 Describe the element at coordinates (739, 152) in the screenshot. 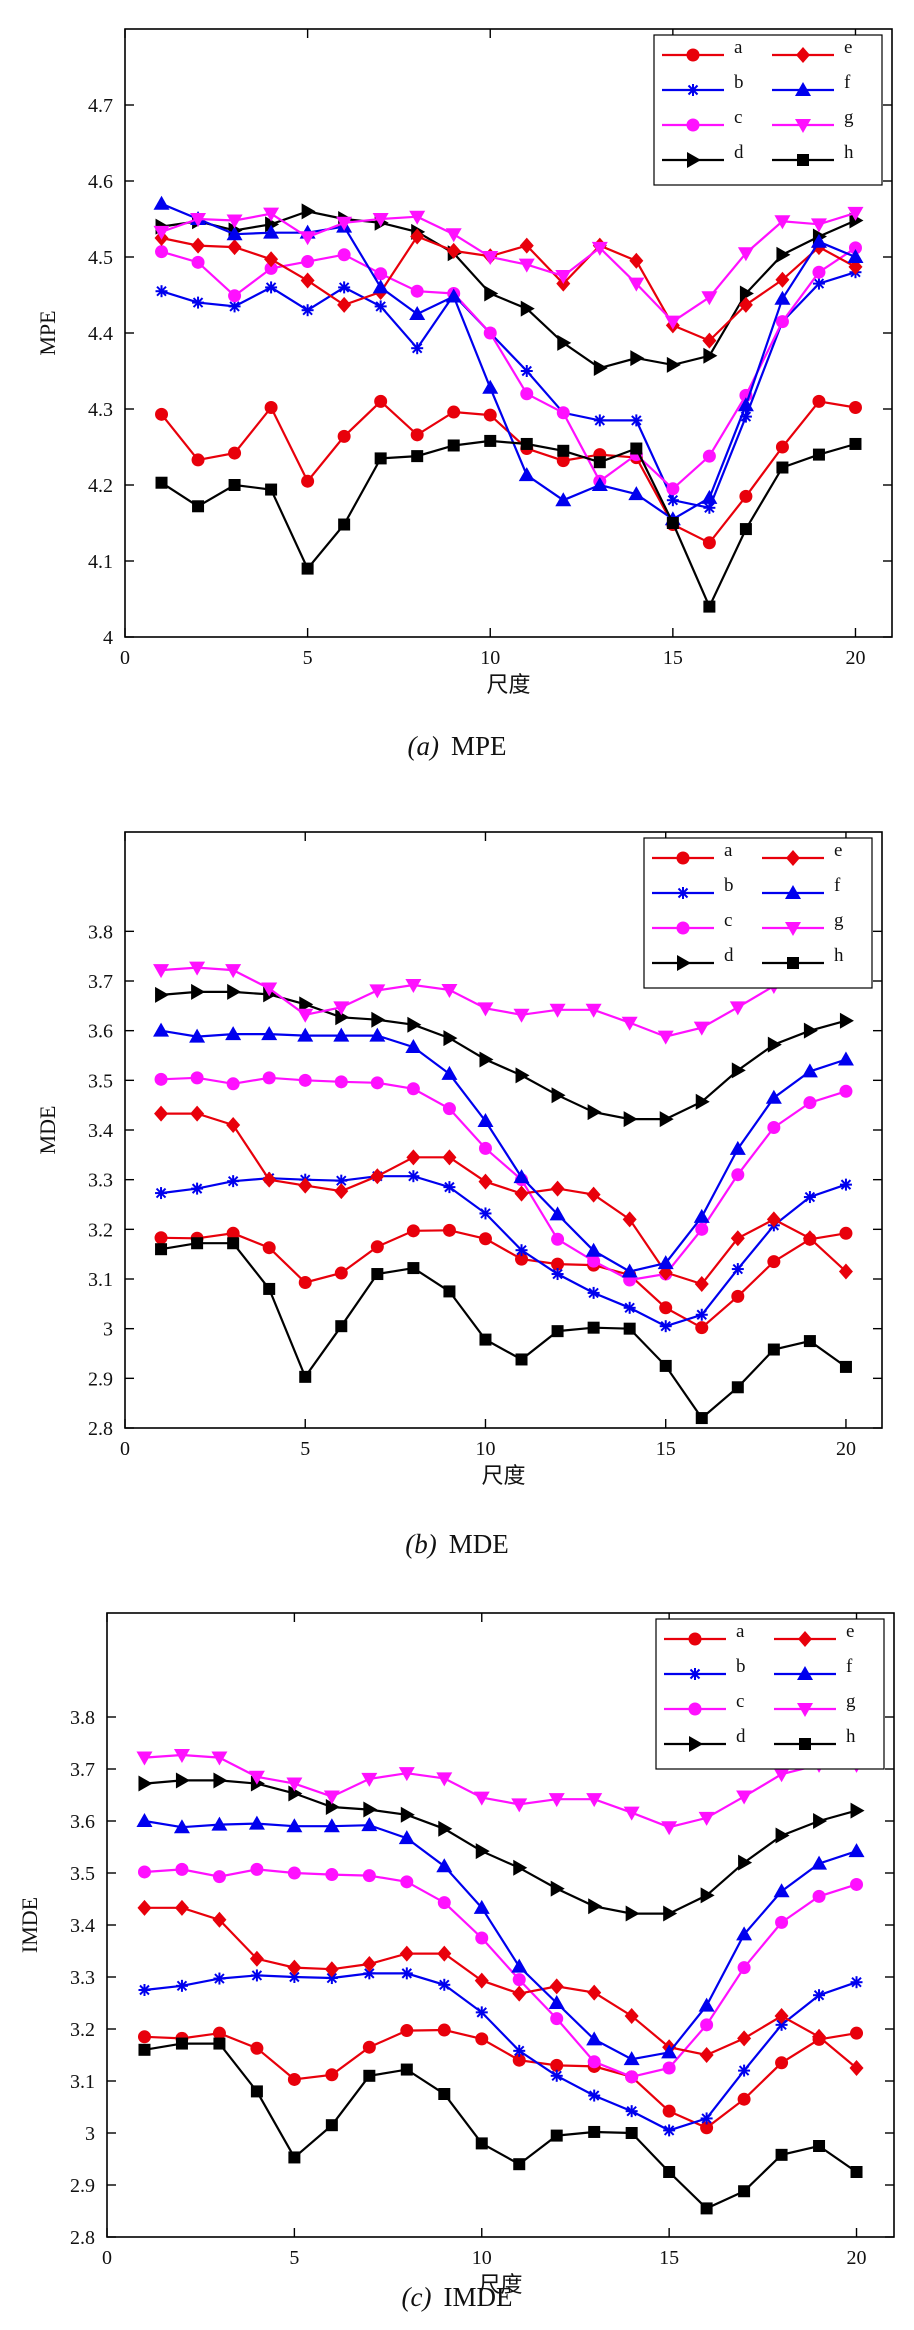

I see `legend-label: d` at that location.